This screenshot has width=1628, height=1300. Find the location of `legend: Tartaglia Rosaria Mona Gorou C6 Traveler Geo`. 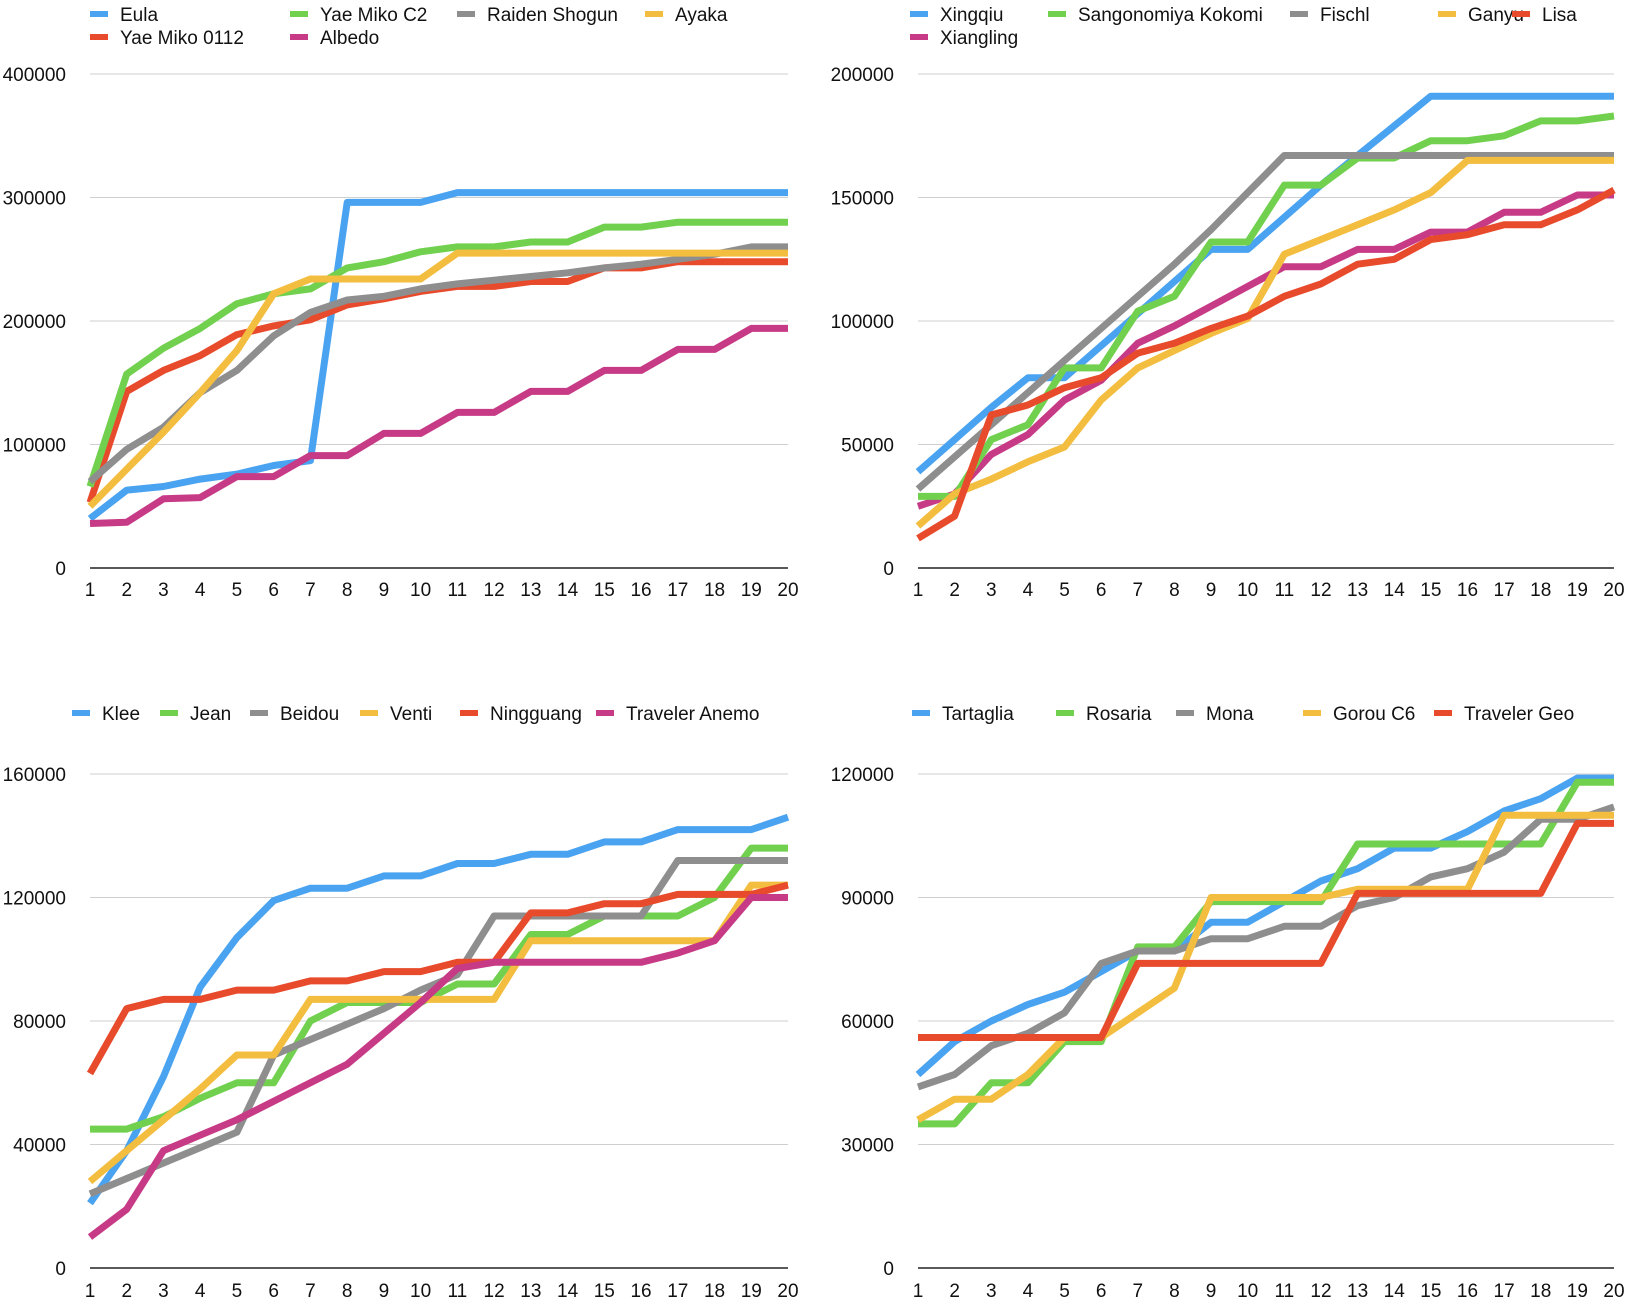

legend: Tartaglia Rosaria Mona Gorou C6 Traveler Geo is located at coordinates (1243, 714).